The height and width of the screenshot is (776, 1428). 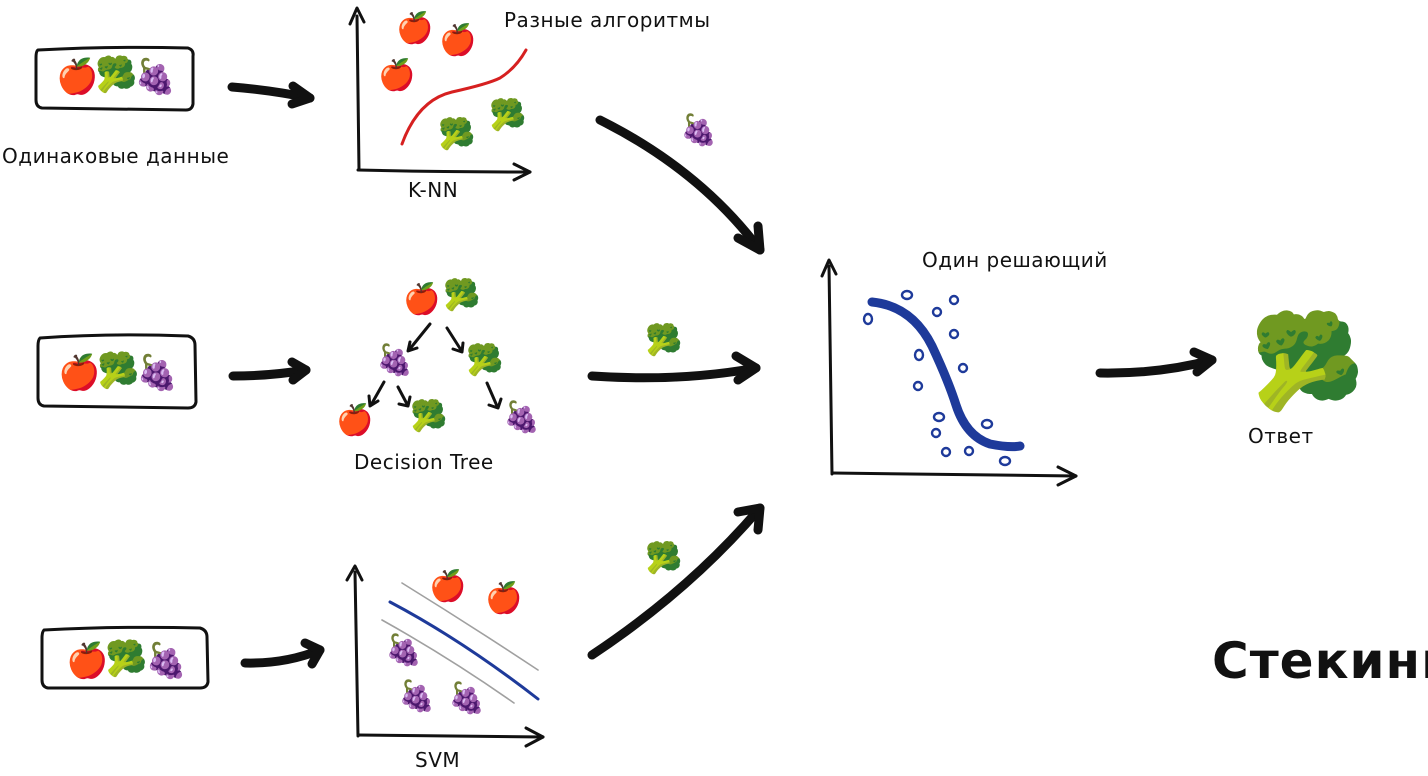 I want to click on label-meta-model: Один решающий, so click(x=1015, y=260).